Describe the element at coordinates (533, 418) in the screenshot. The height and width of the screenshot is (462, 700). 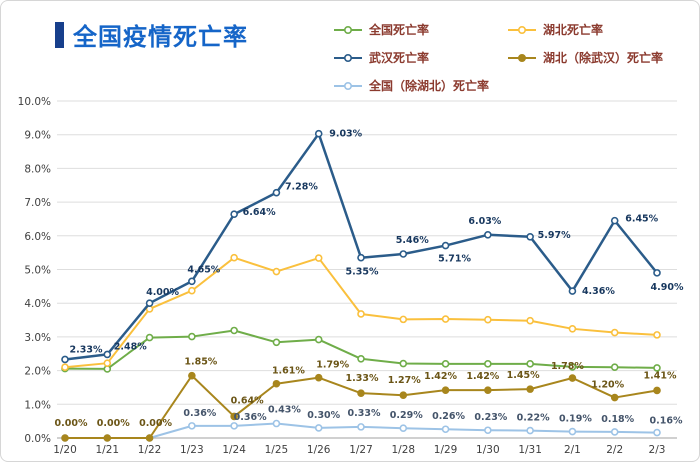
I see `data-label: 0.22%` at that location.